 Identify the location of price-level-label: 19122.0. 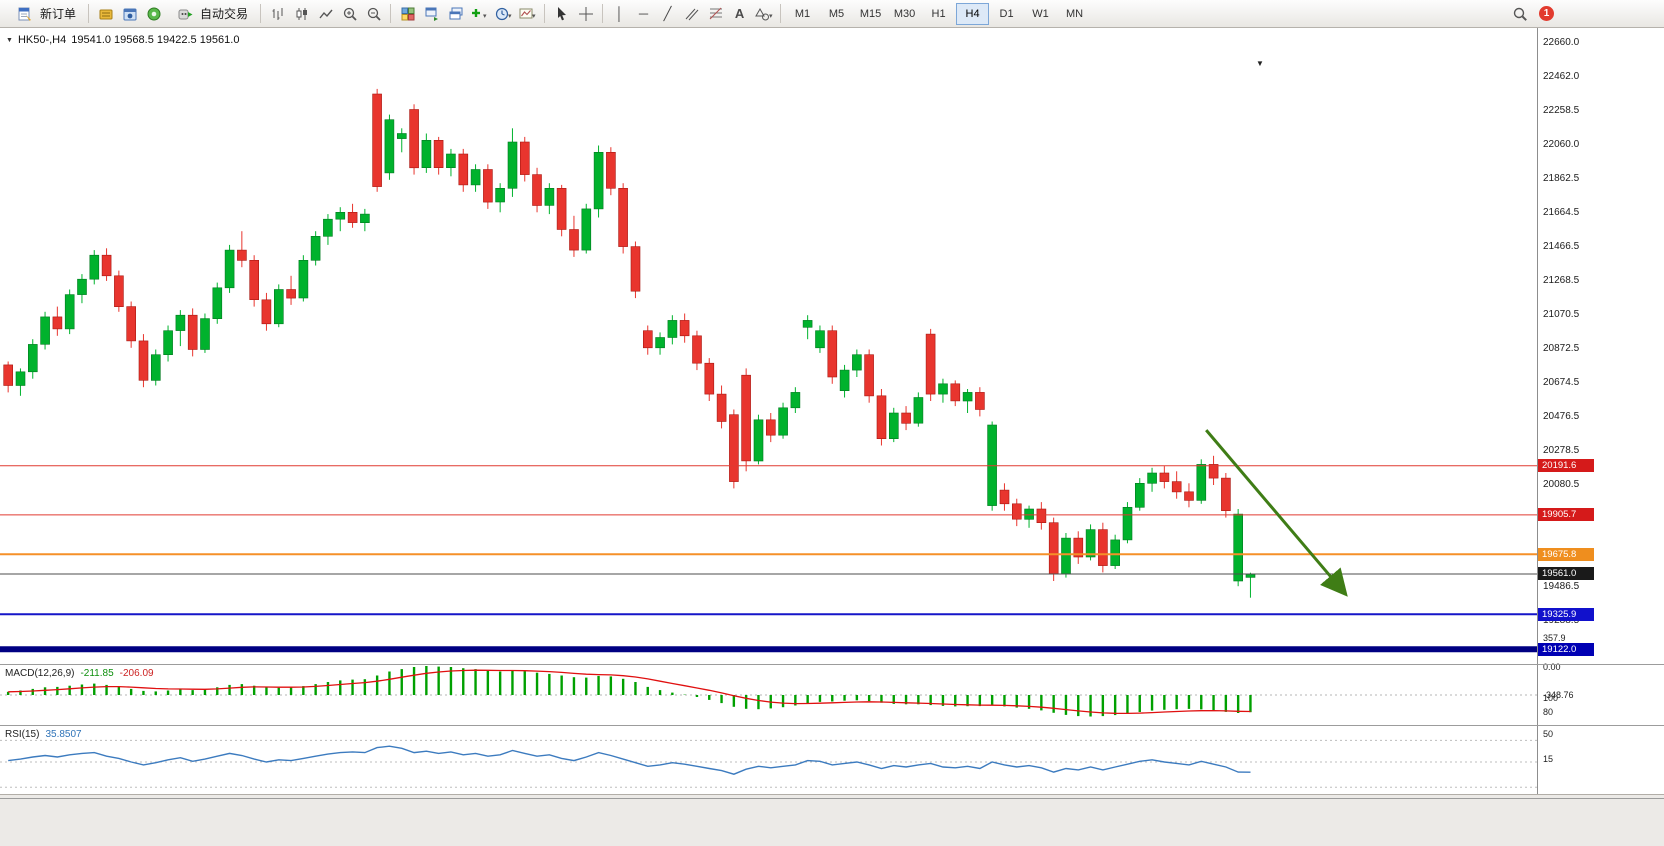
(1566, 649).